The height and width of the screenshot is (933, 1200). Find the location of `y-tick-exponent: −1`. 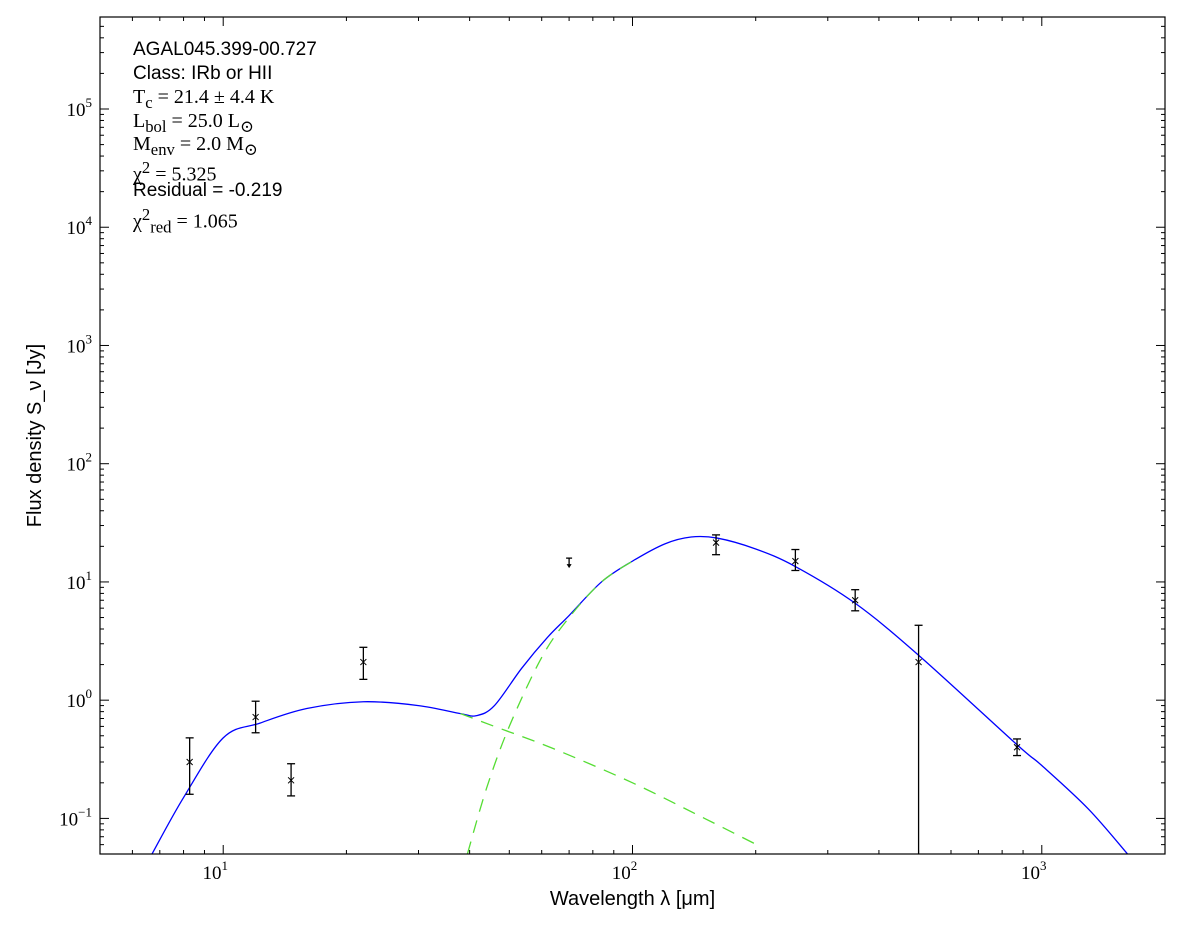

y-tick-exponent: −1 is located at coordinates (85, 811).